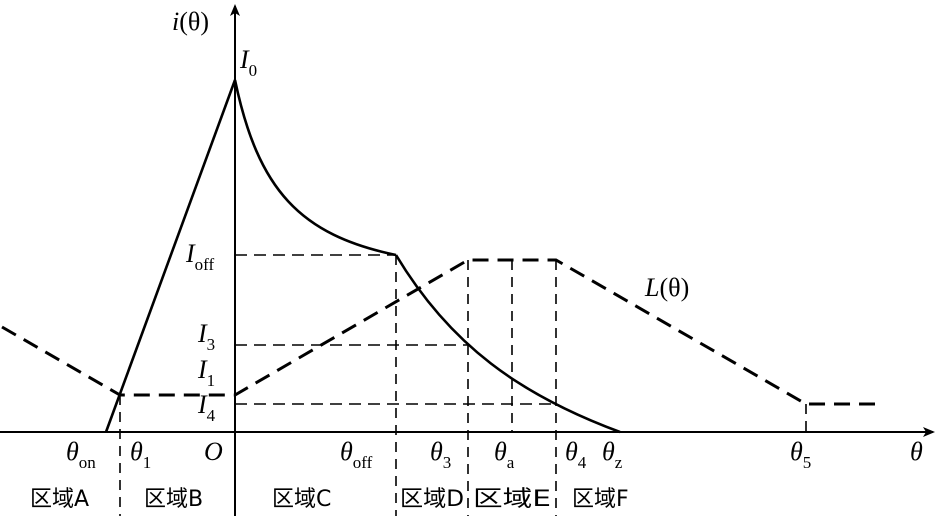 This screenshot has width=937, height=516. I want to click on label-inductance: L(θ), so click(666, 287).